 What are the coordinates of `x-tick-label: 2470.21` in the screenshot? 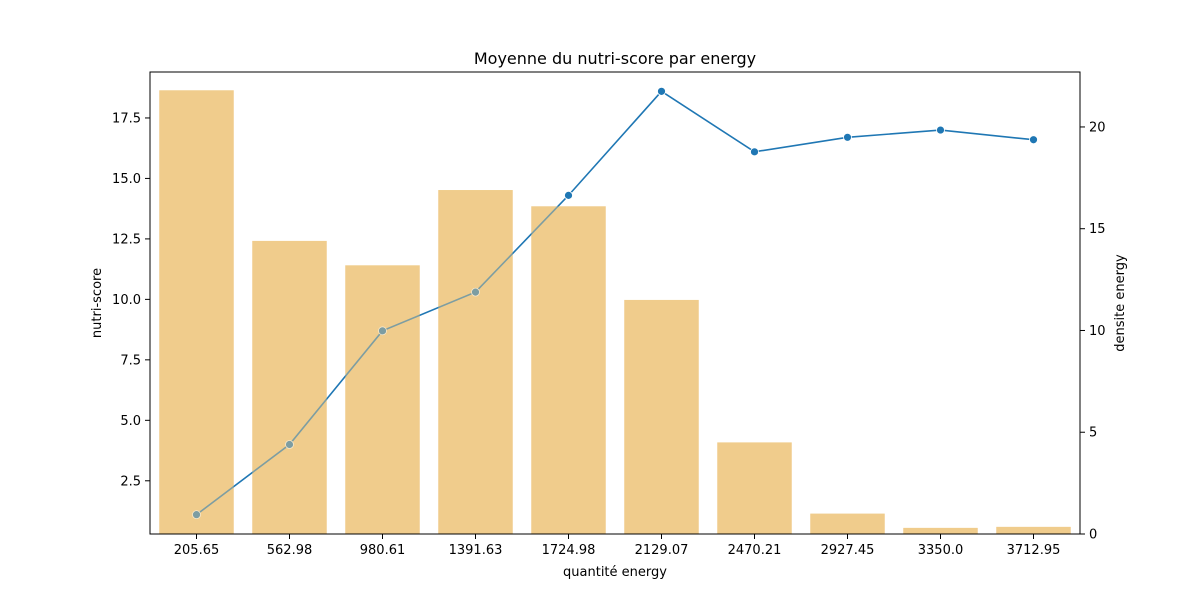 It's located at (755, 550).